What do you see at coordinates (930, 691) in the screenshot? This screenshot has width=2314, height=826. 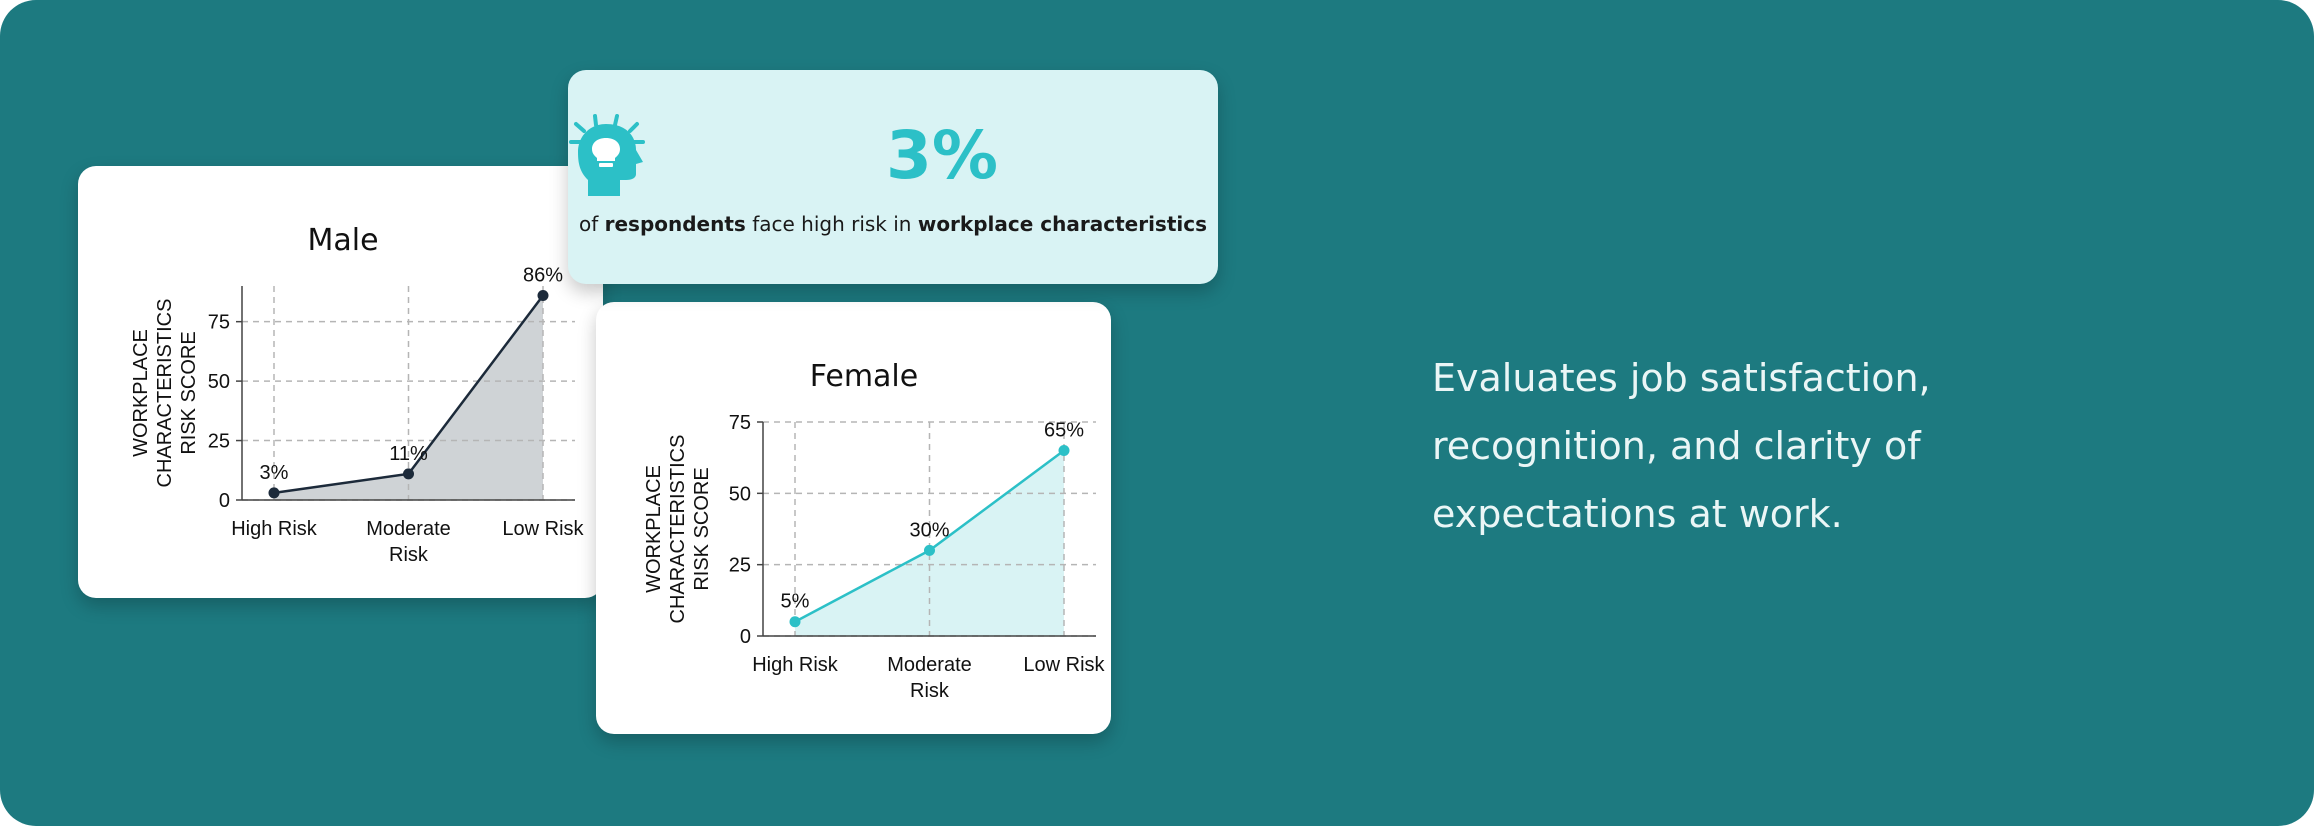 I see `female-xtick-label-1-1: Risk` at bounding box center [930, 691].